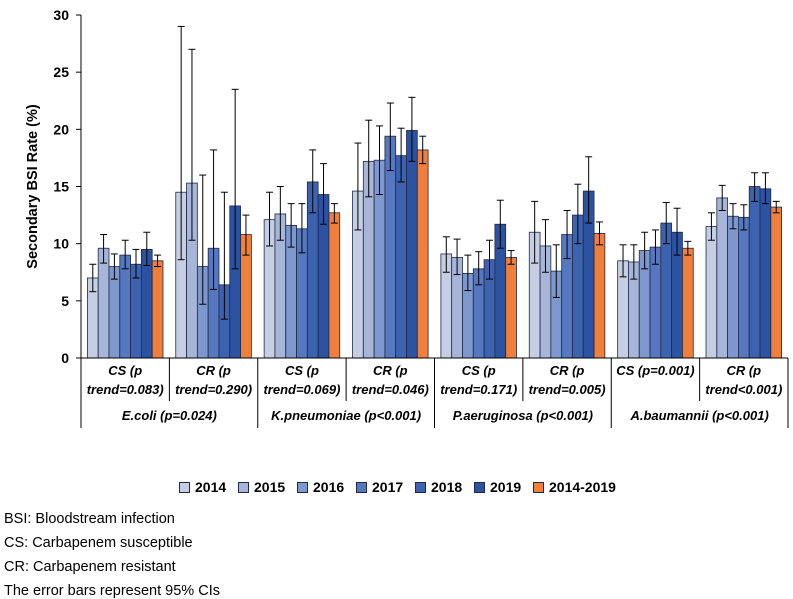  I want to click on category-label-1-line2: trend=0.290), so click(213, 389).